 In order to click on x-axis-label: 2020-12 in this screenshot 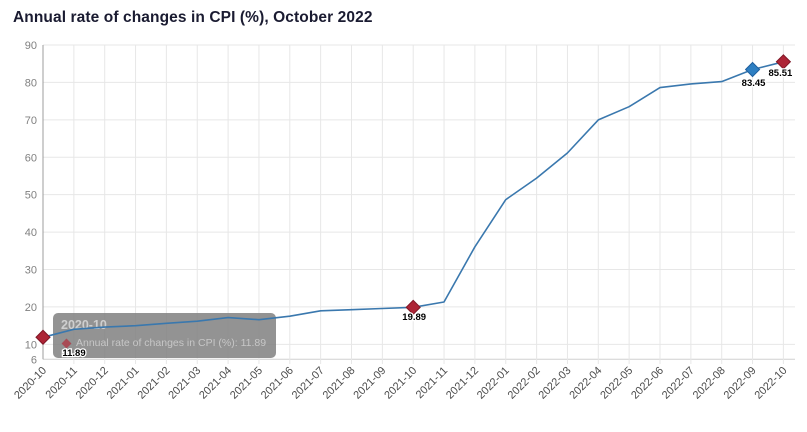, I will do `click(92, 383)`.